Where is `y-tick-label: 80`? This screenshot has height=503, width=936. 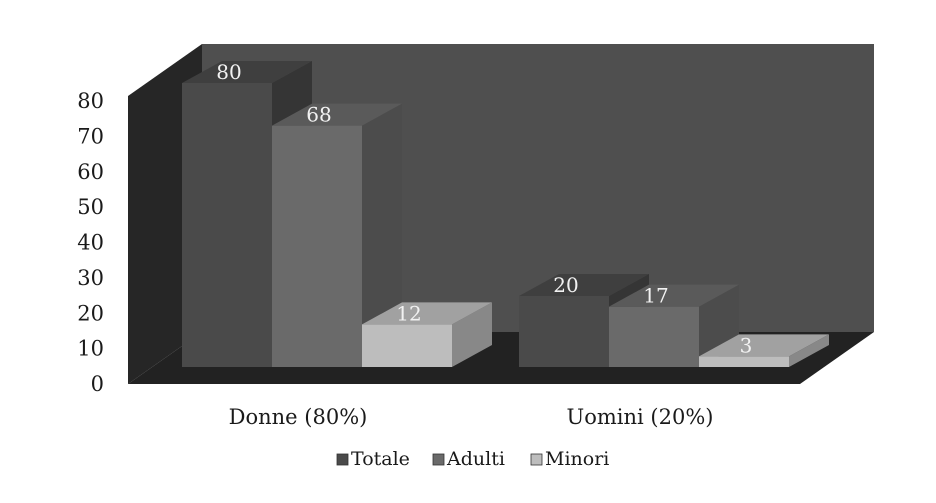
y-tick-label: 80 is located at coordinates (90, 101).